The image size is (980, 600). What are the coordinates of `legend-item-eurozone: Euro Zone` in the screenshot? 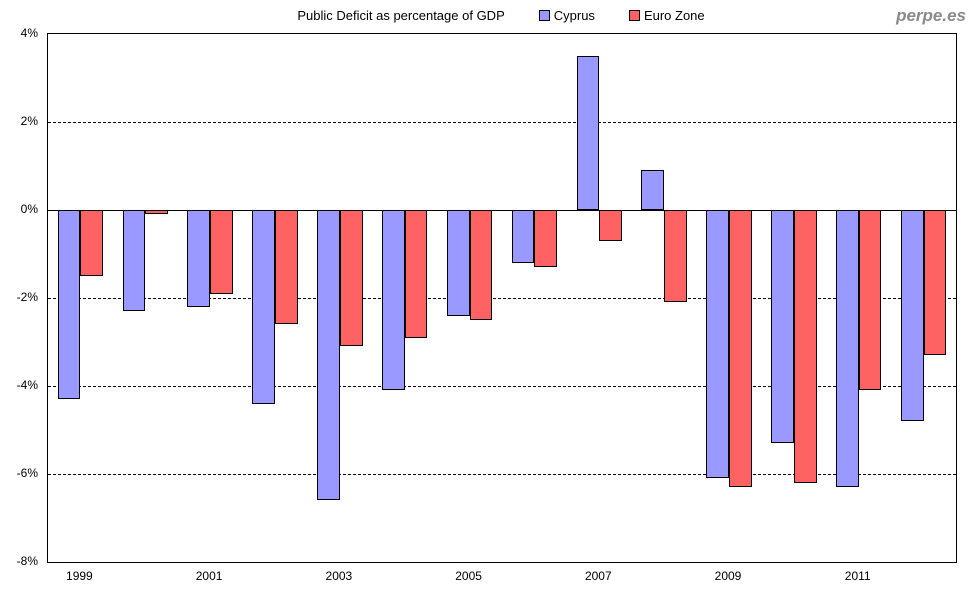 It's located at (666, 15).